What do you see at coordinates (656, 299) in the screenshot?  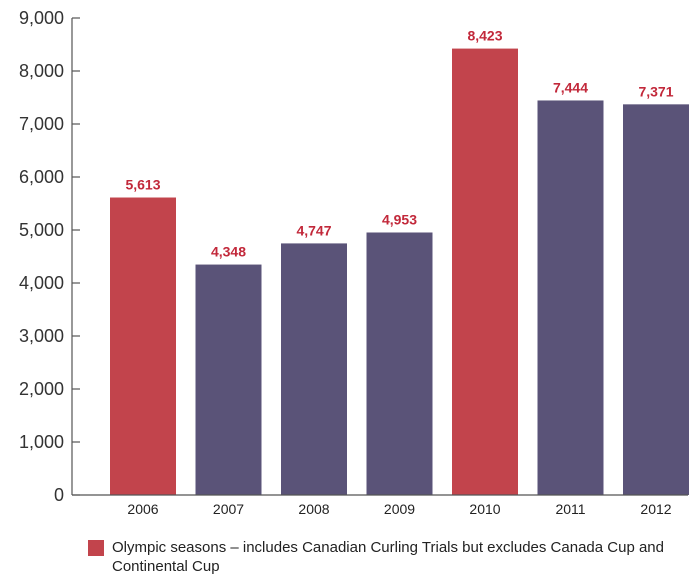 I see `bar-2012` at bounding box center [656, 299].